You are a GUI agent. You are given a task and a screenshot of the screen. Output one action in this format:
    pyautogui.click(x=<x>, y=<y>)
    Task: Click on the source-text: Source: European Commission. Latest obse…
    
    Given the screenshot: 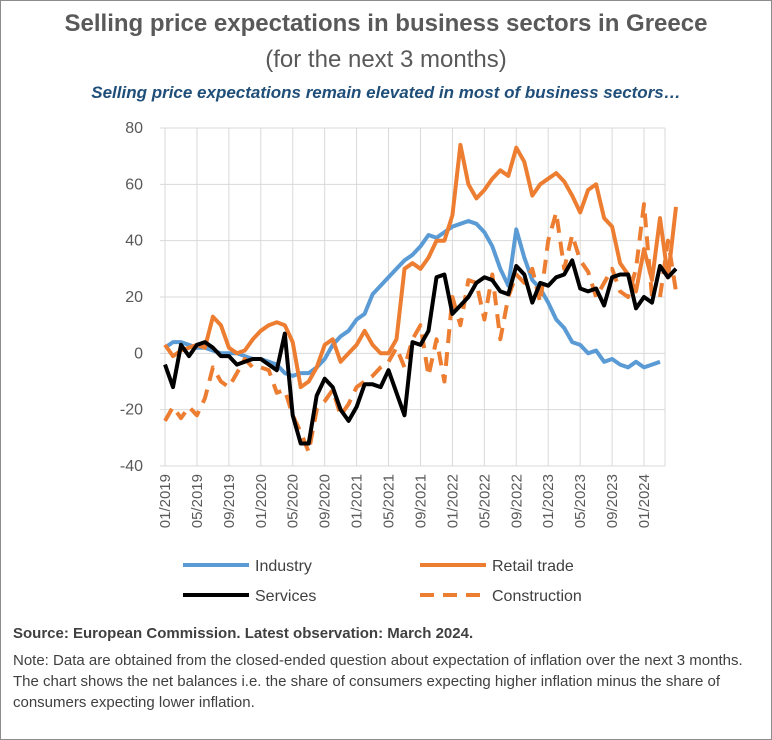 What is the action you would take?
    pyautogui.click(x=243, y=633)
    